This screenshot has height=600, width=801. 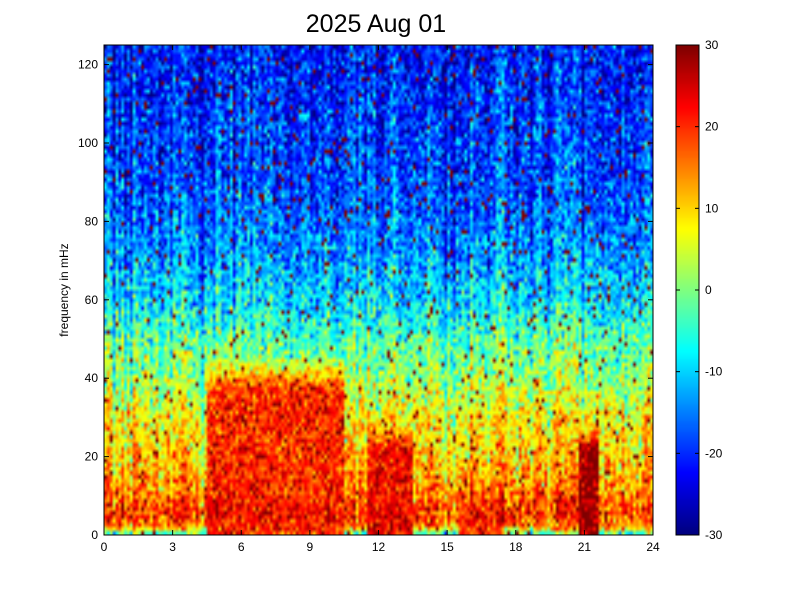 What do you see at coordinates (92, 457) in the screenshot?
I see `y-tick-label: 20` at bounding box center [92, 457].